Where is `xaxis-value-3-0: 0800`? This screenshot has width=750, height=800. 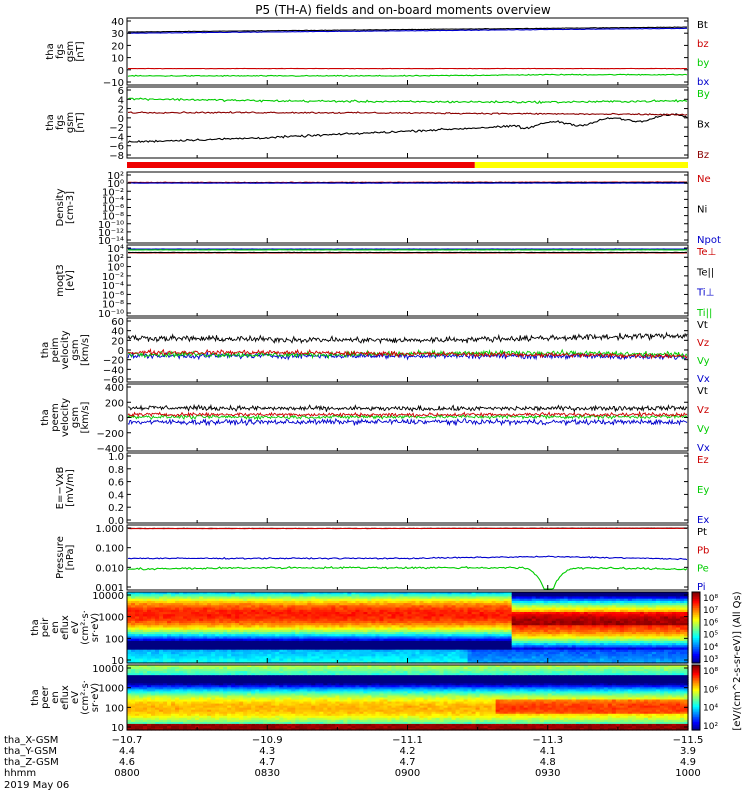 xaxis-value-3-0: 0800 is located at coordinates (126, 773).